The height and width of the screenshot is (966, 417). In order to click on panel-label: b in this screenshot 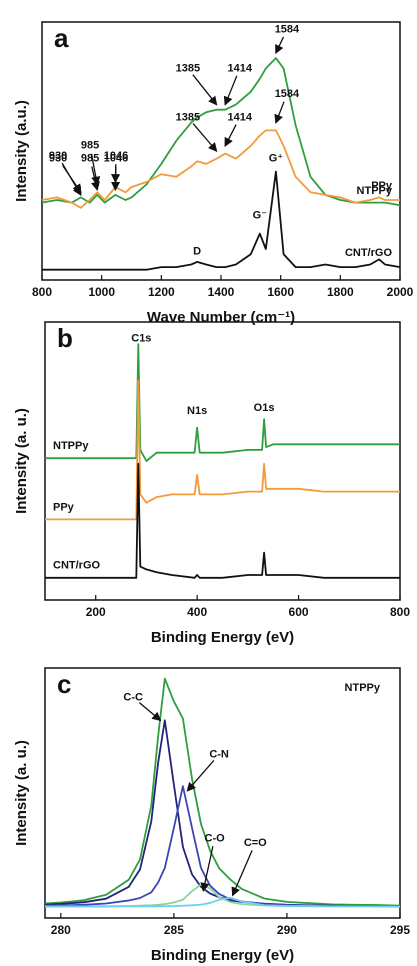, I will do `click(65, 338)`.